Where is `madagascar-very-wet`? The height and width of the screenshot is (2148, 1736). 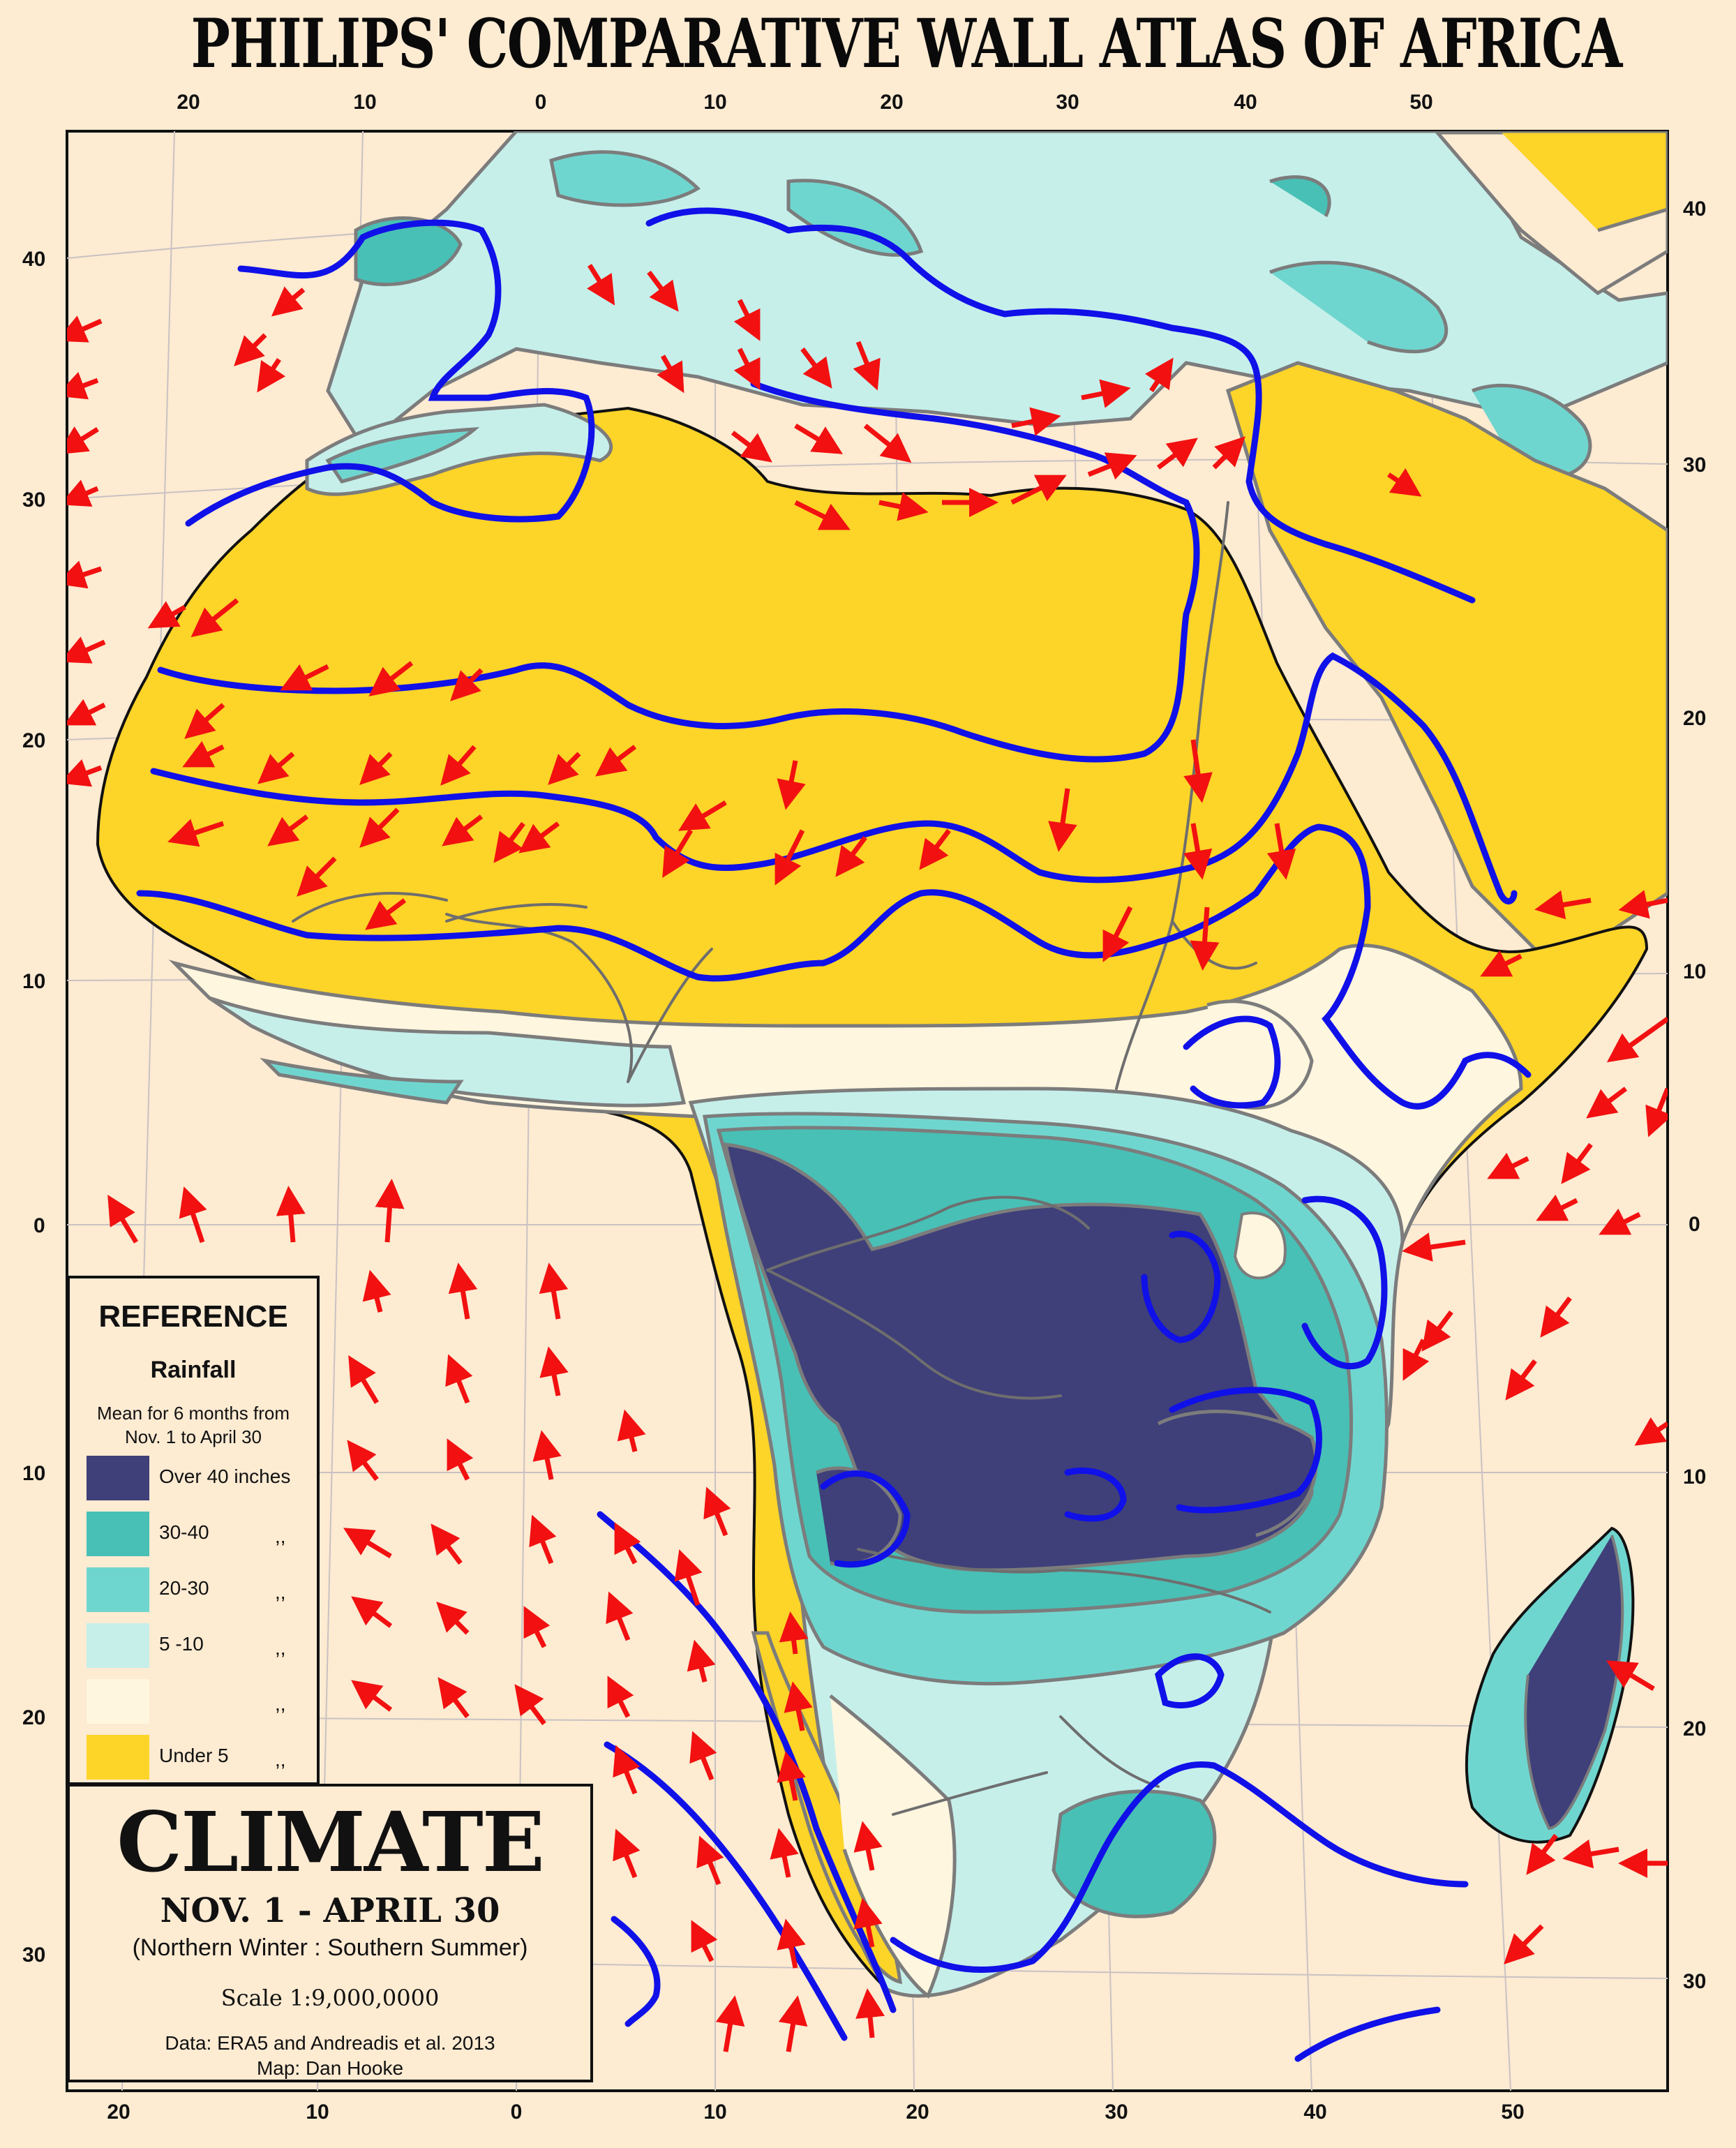 madagascar-very-wet is located at coordinates (1574, 1682).